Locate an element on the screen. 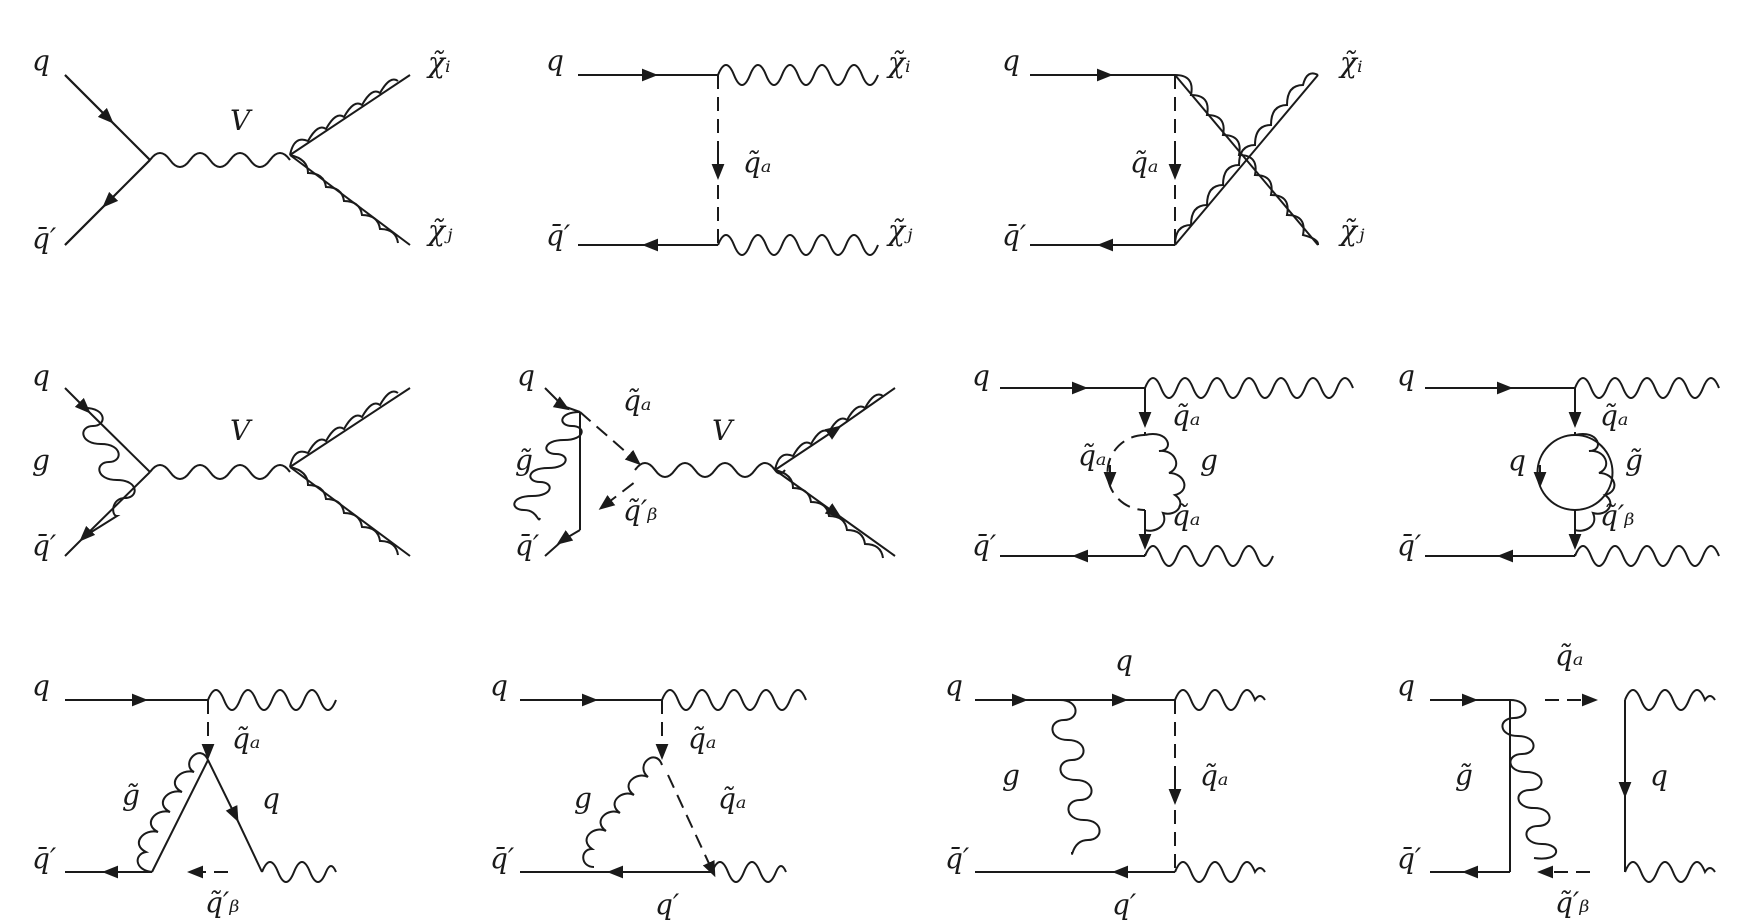  chargino-neutralino-line-j is located at coordinates (344, 199).